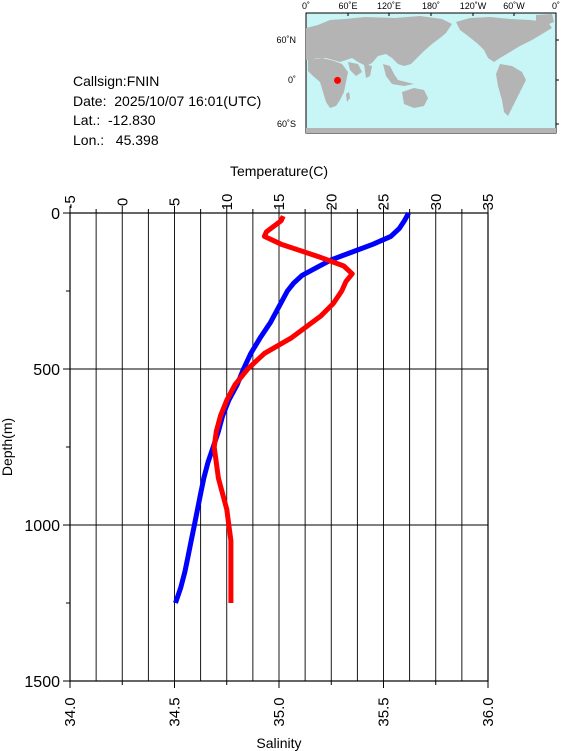 Image resolution: width=564 pixels, height=751 pixels. Describe the element at coordinates (328, 83) in the screenshot. I see `land-africa` at that location.